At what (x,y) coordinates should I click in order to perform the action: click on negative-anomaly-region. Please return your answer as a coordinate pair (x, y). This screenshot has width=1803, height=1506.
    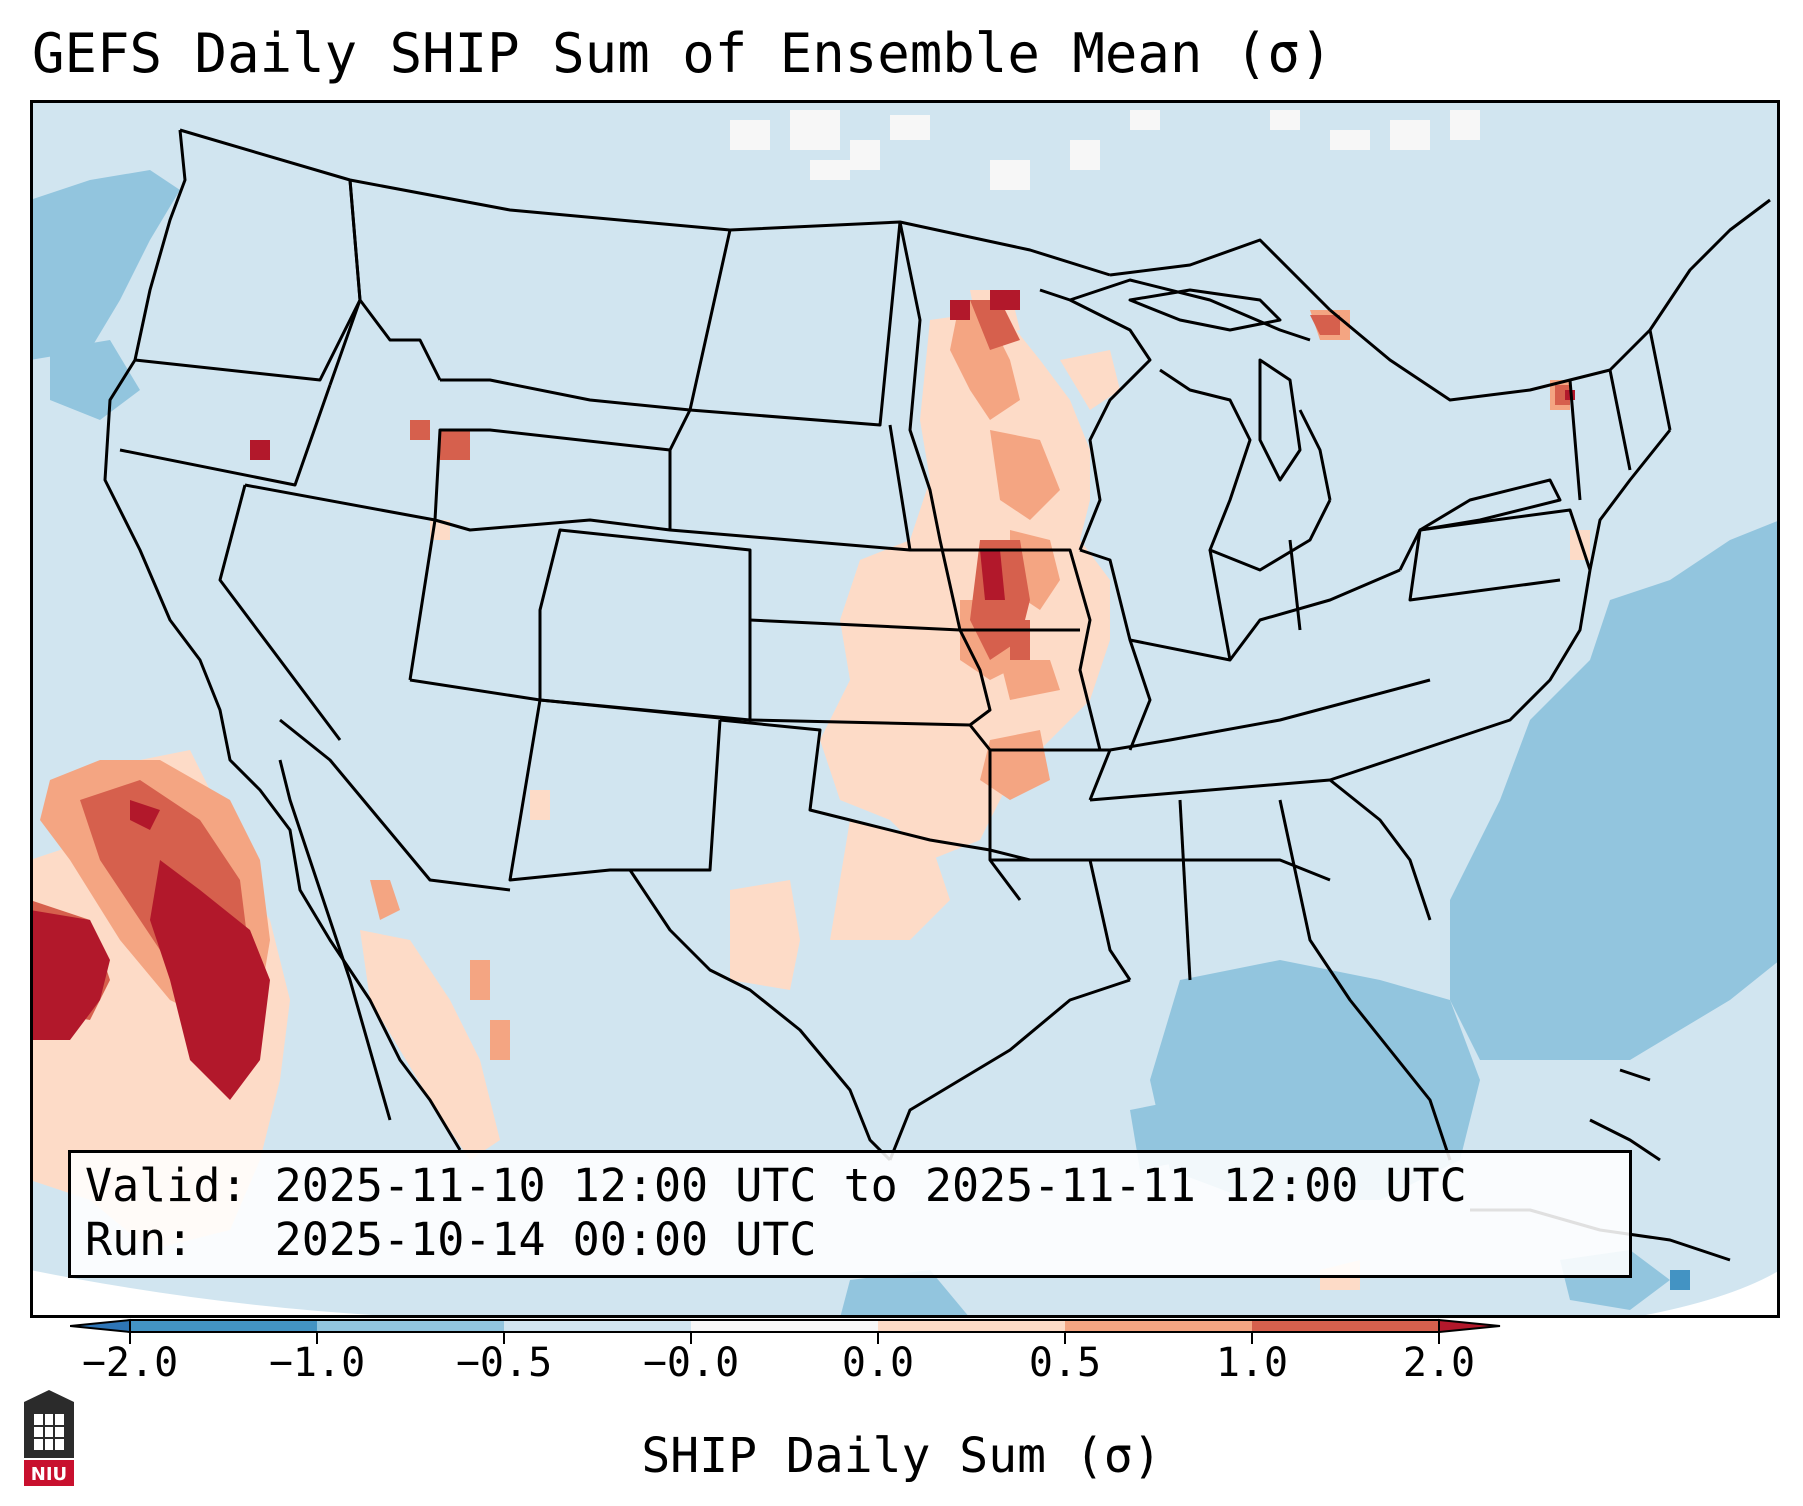
    Looking at the image, I should click on (1680, 1280).